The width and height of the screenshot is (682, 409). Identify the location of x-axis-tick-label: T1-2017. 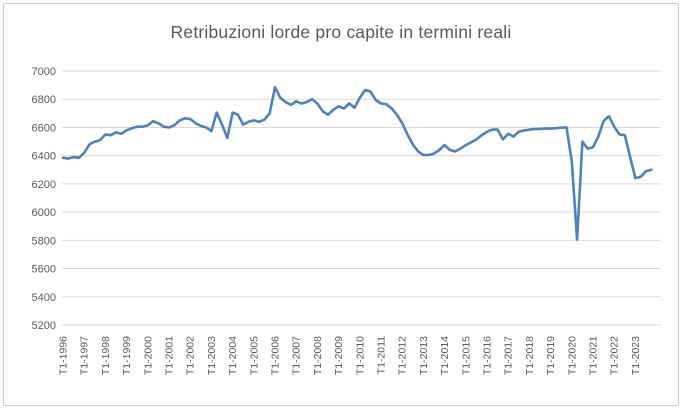
(509, 355).